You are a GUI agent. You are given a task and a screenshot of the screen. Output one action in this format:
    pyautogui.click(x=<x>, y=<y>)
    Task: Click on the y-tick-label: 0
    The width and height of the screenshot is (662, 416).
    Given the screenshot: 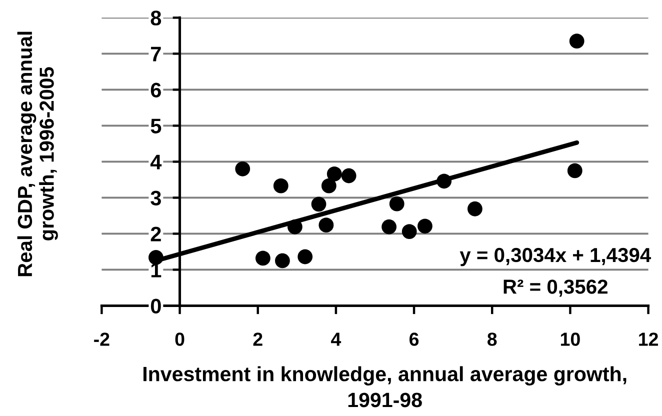 What is the action you would take?
    pyautogui.click(x=155, y=306)
    